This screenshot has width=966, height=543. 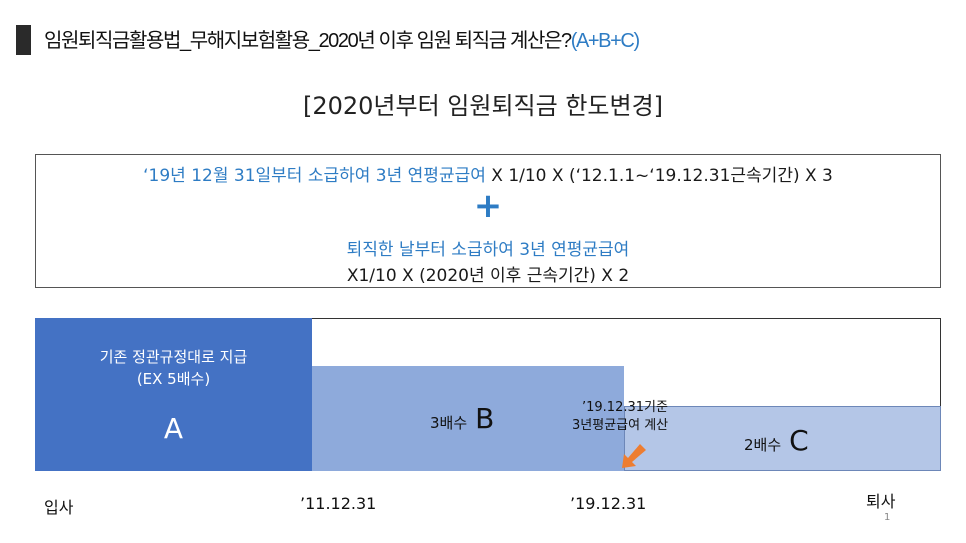 I want to click on block-b-multiplier: 3배수, so click(x=449, y=423).